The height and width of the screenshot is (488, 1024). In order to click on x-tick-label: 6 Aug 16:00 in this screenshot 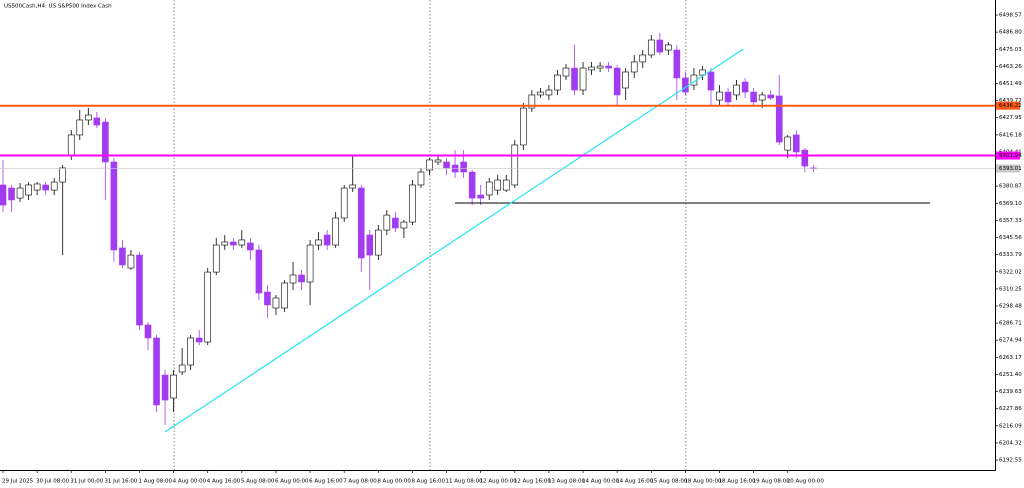, I will do `click(326, 482)`.